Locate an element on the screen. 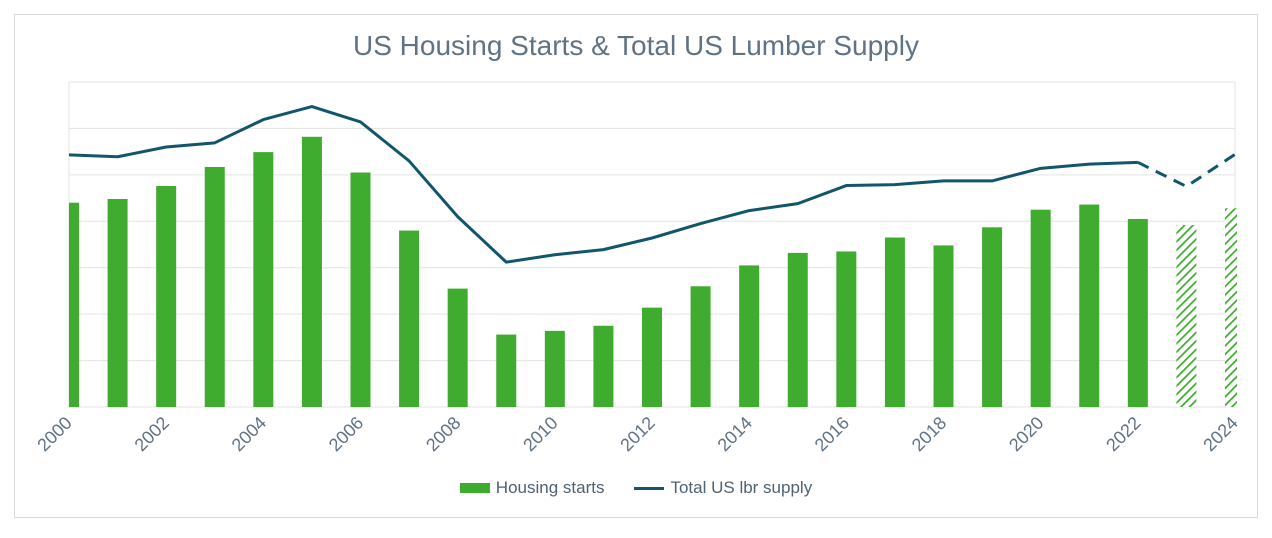 The width and height of the screenshot is (1272, 538). x-tick-label: 2002 is located at coordinates (152, 434).